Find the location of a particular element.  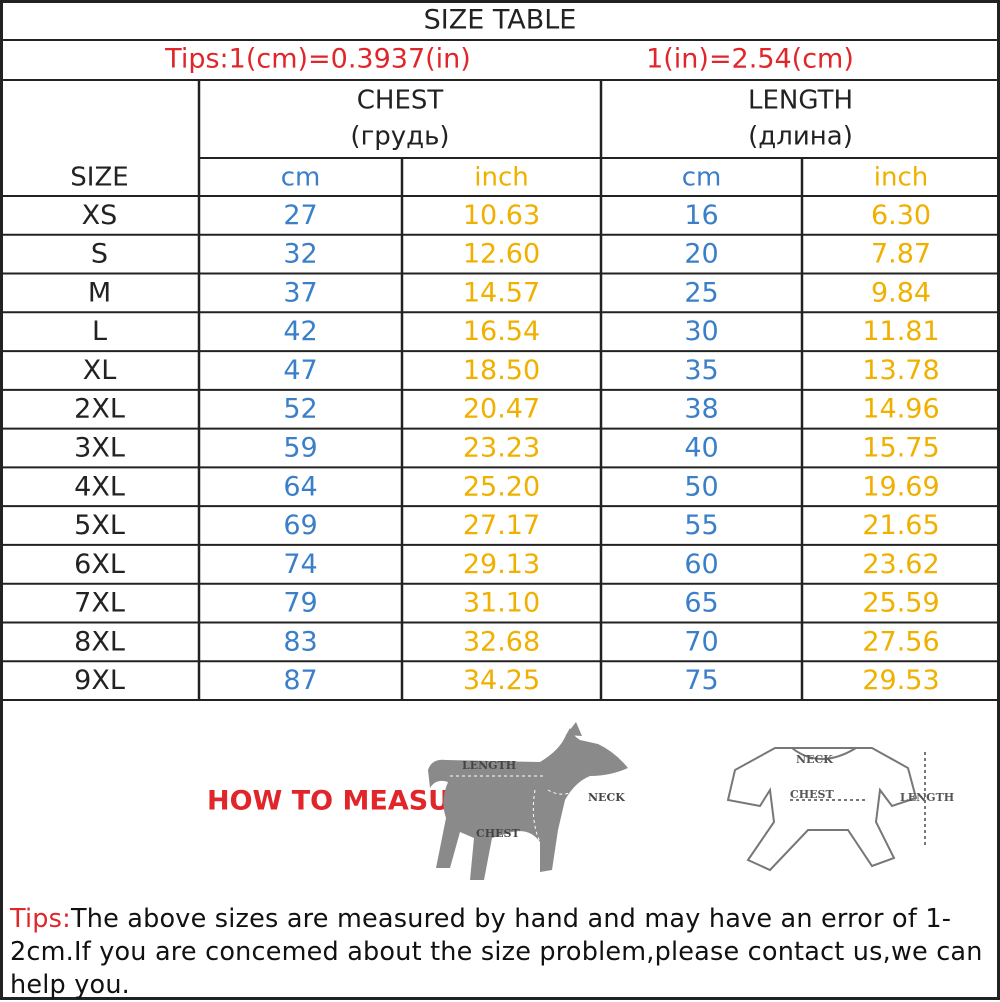

value-cell: 16.54 is located at coordinates (501, 331).